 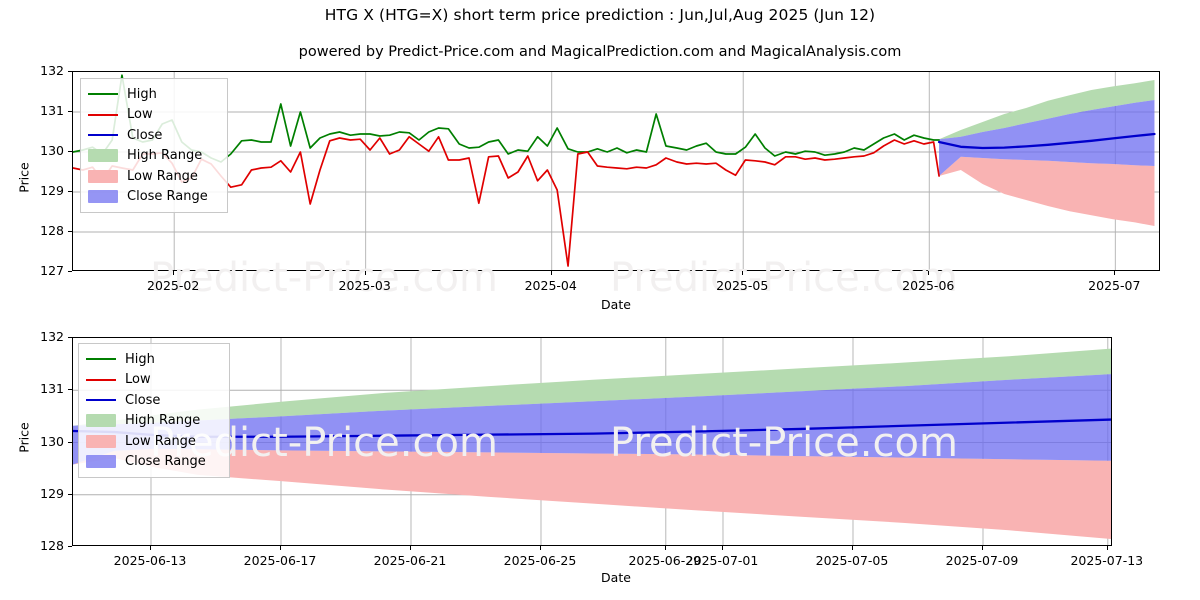 I want to click on overview-legend-label: Close Range, so click(x=167, y=197).